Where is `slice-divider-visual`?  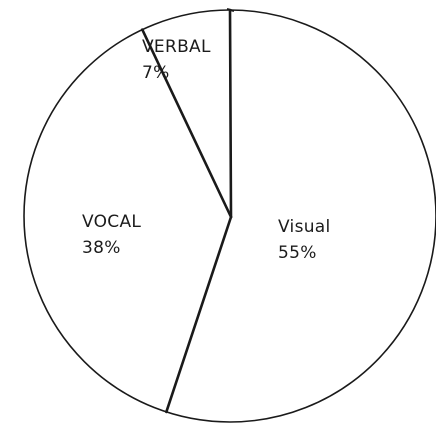 slice-divider-visual is located at coordinates (230, 113).